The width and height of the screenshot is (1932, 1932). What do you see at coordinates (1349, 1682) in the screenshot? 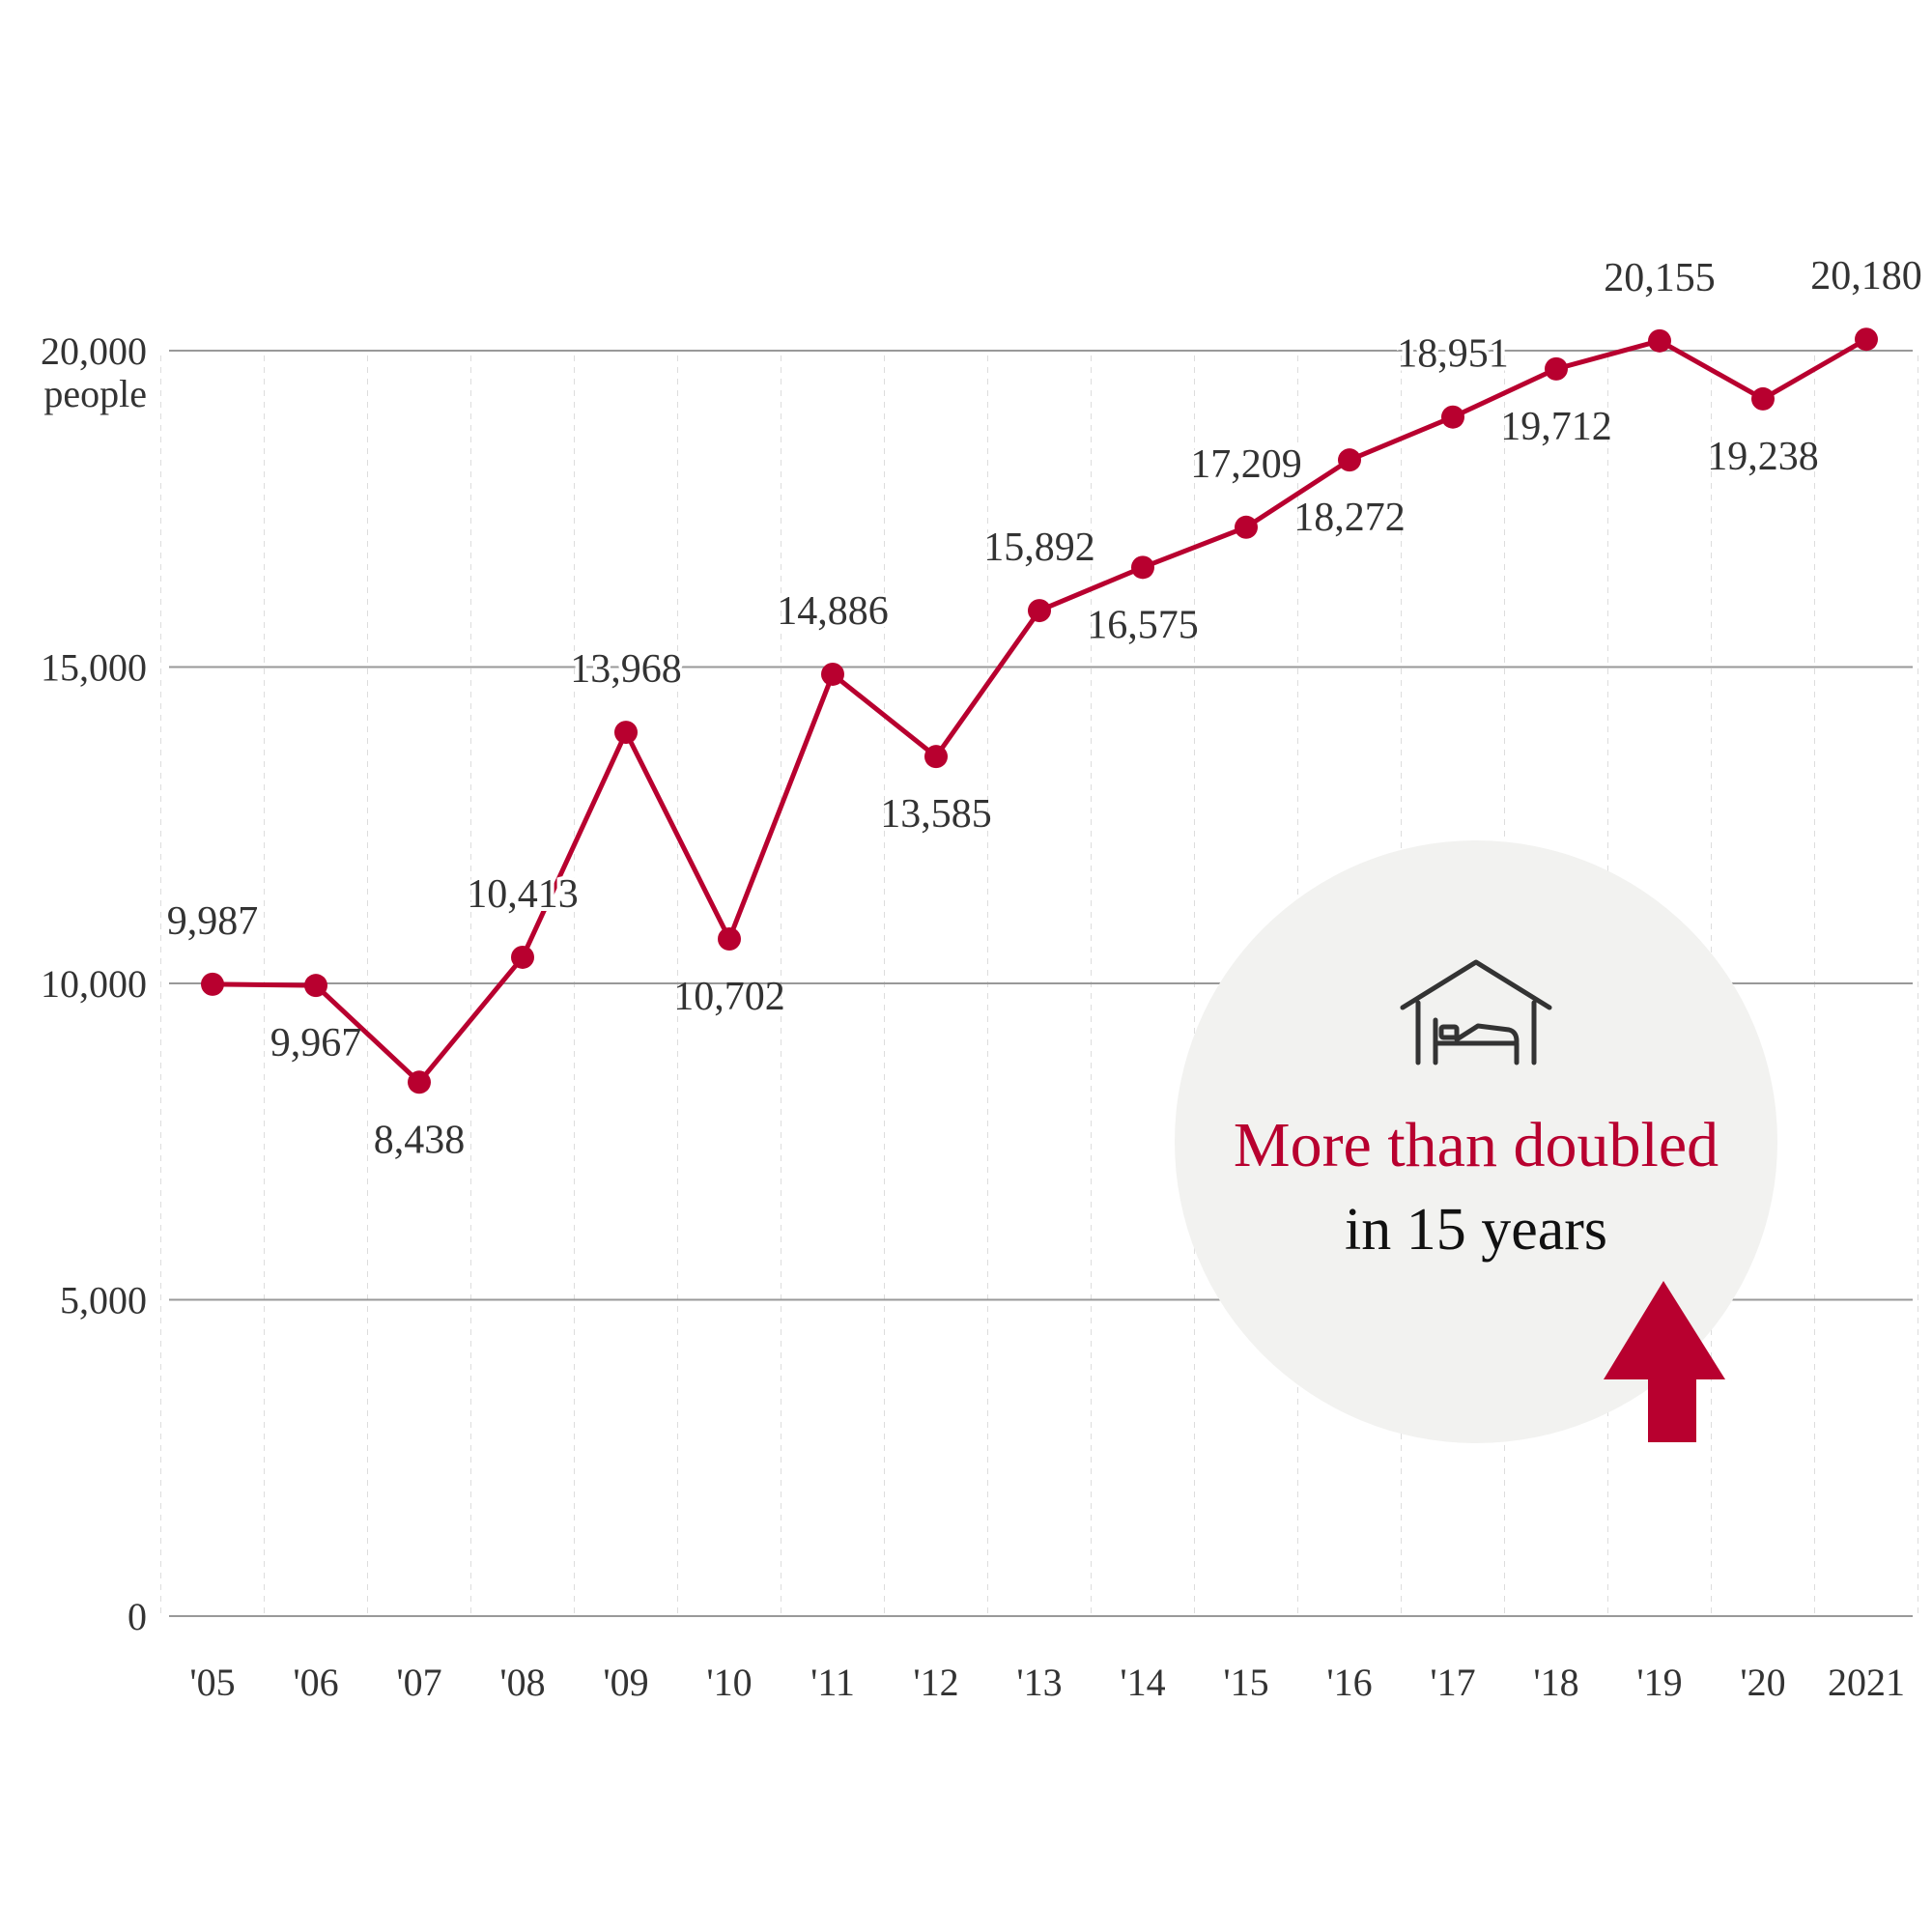
I see `x-tick-label: '16` at bounding box center [1349, 1682].